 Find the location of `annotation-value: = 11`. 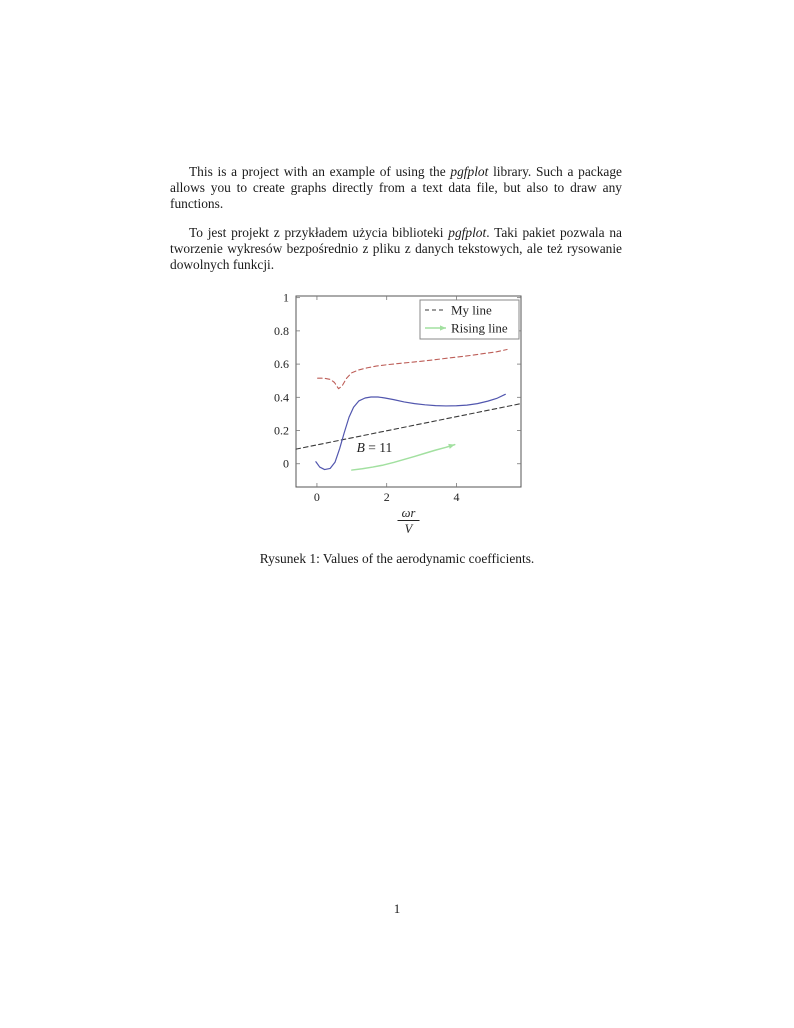

annotation-value: = 11 is located at coordinates (378, 447).